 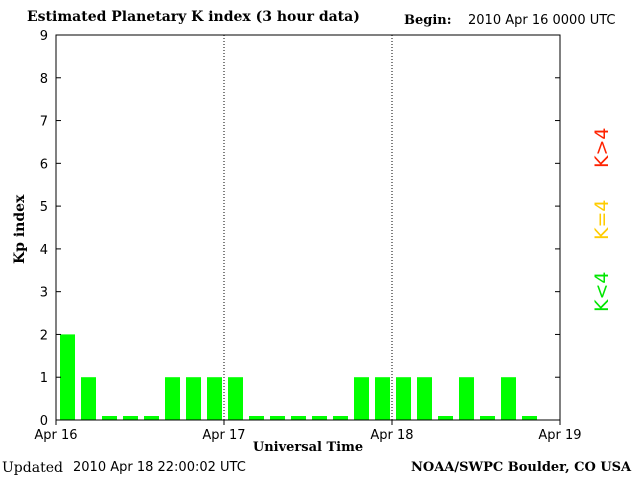 I want to click on y-tick-label: 8, so click(x=44, y=79).